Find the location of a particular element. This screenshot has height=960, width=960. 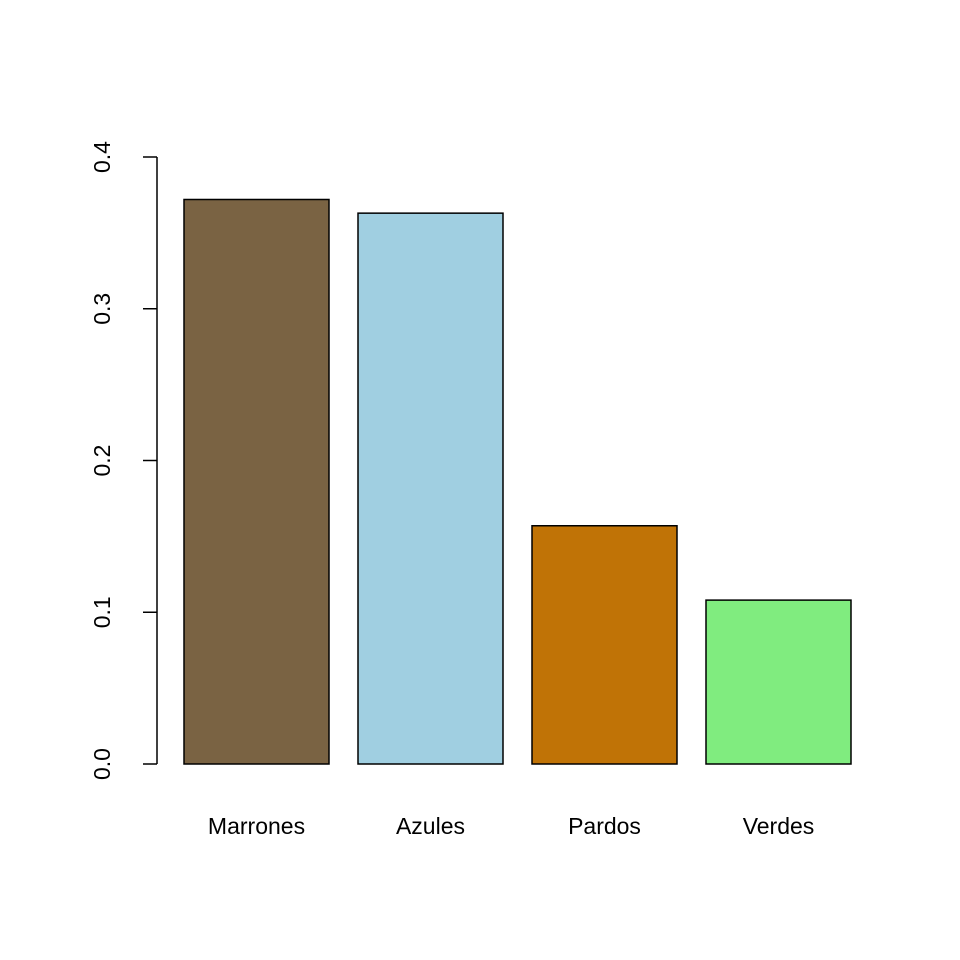

y-tick-label: 0.0 is located at coordinates (102, 764).